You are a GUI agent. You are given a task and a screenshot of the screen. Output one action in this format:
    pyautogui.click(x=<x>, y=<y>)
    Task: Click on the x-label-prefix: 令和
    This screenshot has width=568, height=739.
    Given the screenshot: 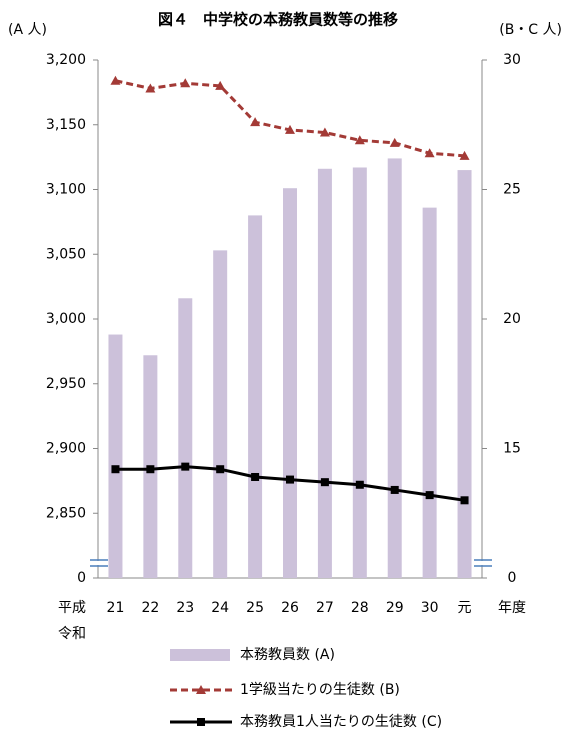 What is the action you would take?
    pyautogui.click(x=72, y=634)
    